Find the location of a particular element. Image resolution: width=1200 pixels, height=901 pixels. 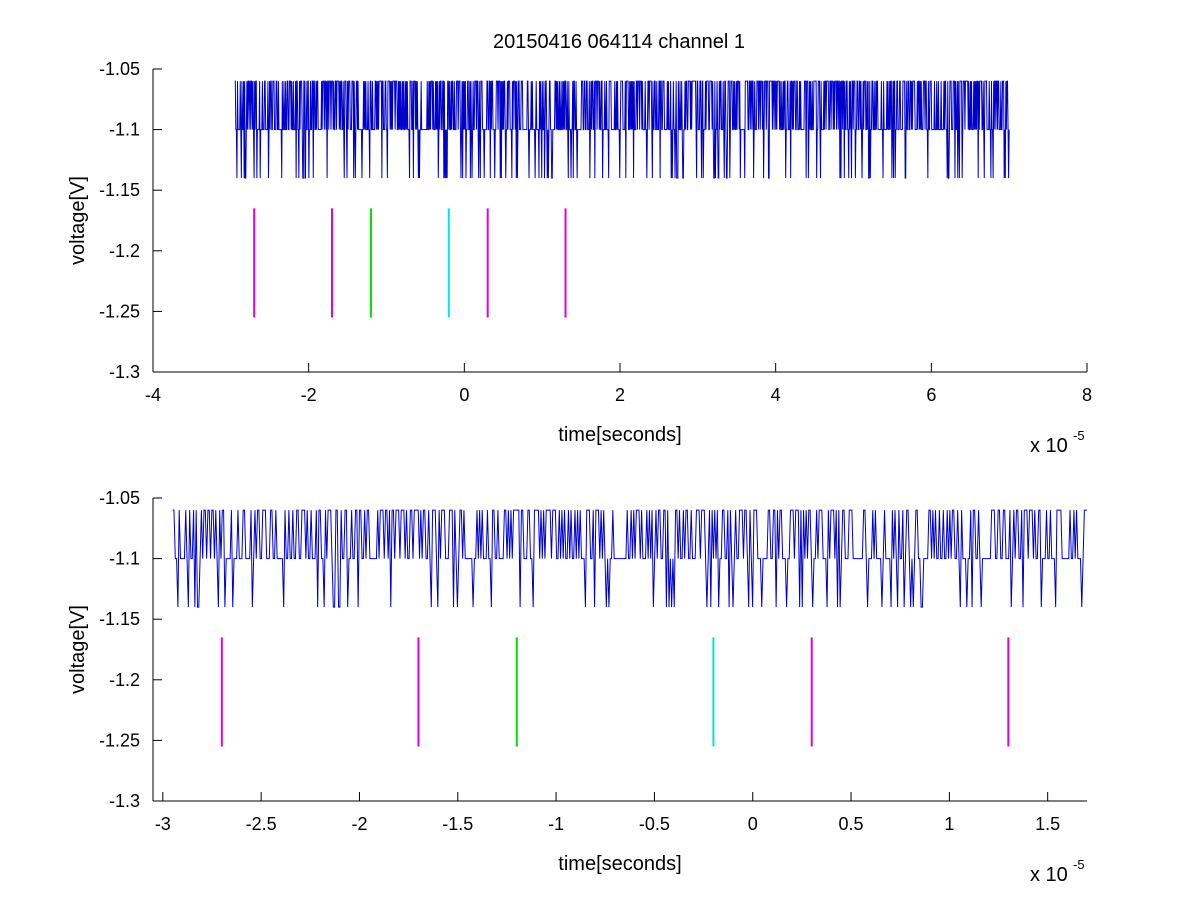

x-tick-label: -4 is located at coordinates (153, 395).